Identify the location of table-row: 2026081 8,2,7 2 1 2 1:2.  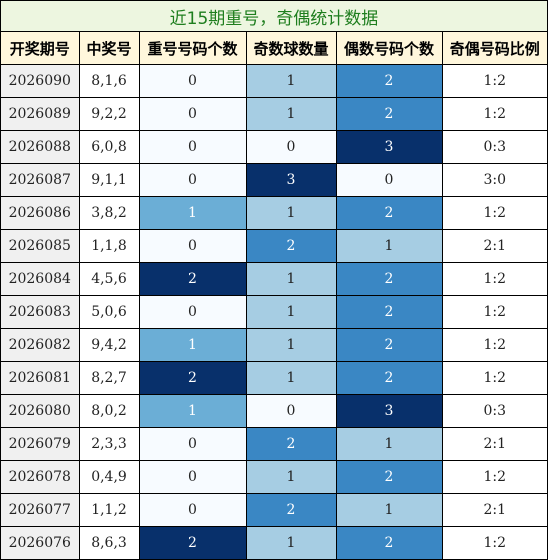
(274, 378).